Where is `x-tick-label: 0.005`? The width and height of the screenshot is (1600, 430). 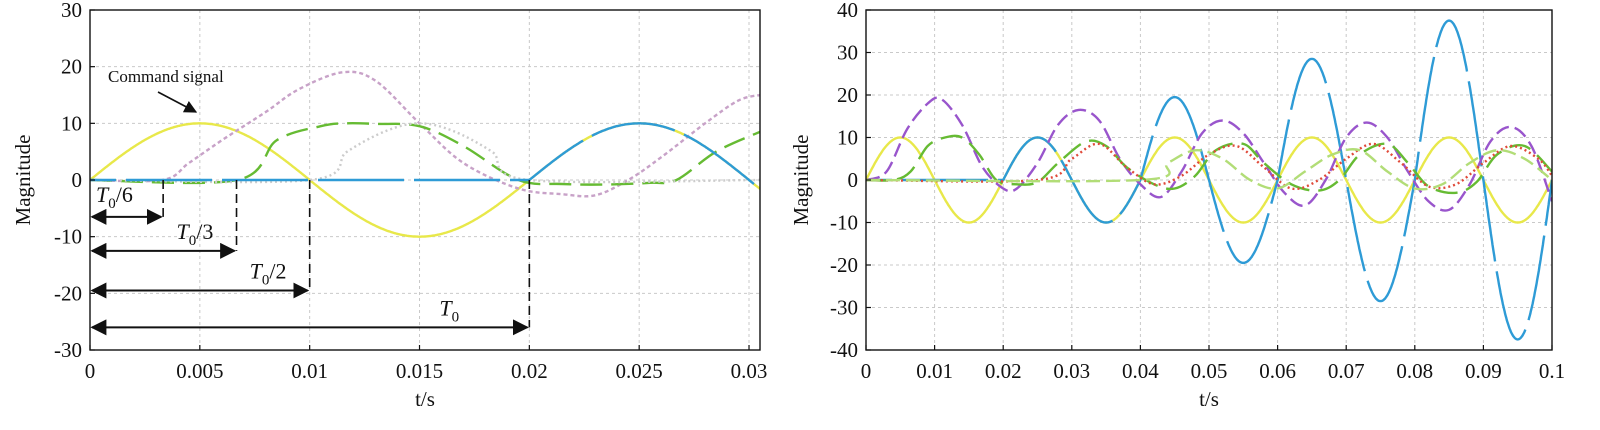
x-tick-label: 0.005 is located at coordinates (199, 371).